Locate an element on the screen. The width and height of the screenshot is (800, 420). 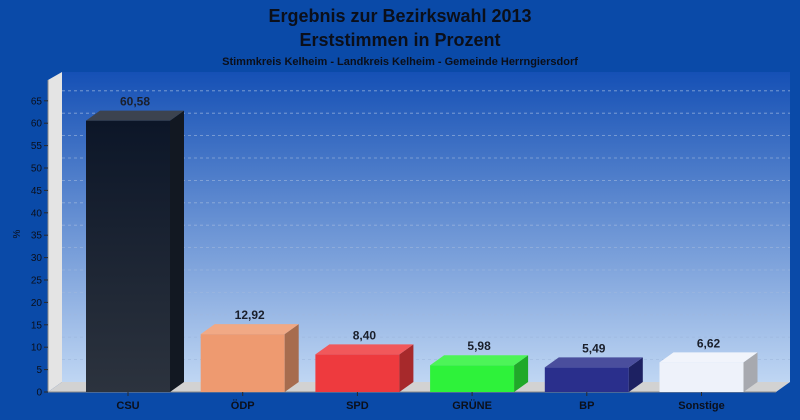
value-label: 6,62 is located at coordinates (709, 343).